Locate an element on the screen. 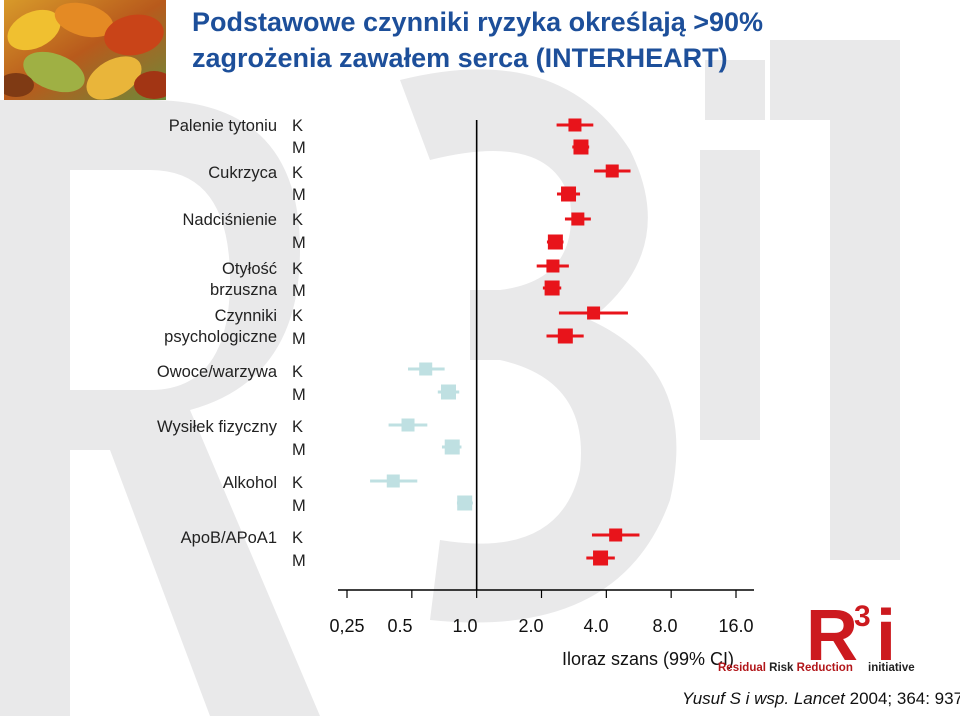 This screenshot has height=716, width=960. factor-label-alcohol: Alkohol is located at coordinates (249, 483).